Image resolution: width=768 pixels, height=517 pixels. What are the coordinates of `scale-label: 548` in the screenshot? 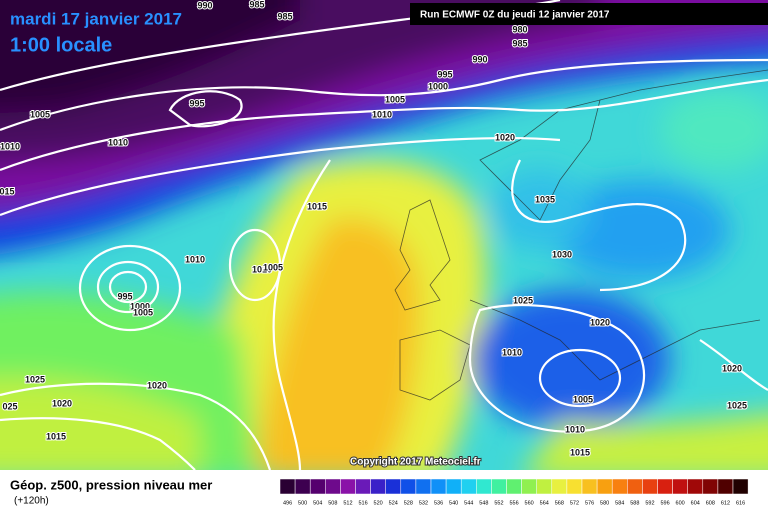 It's located at (483, 503).